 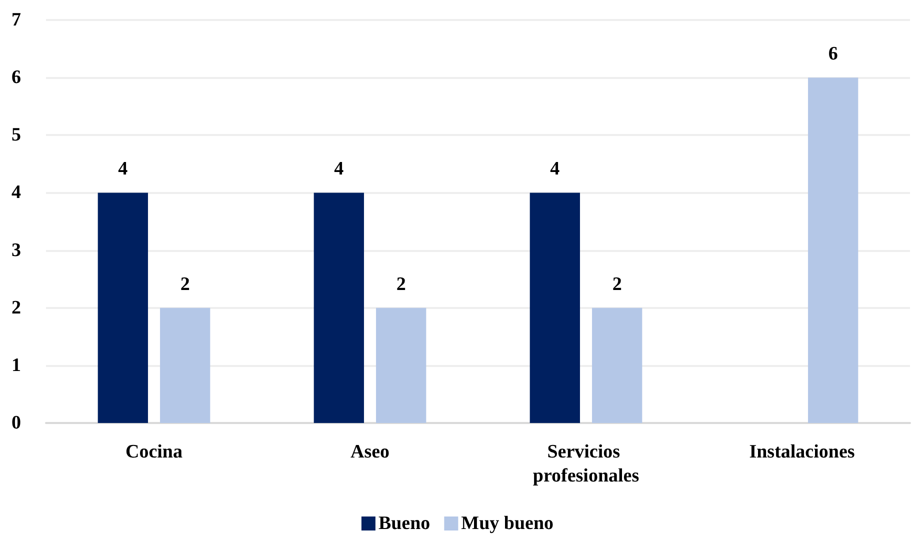 What do you see at coordinates (17, 20) in the screenshot?
I see `y-tick-label: 7` at bounding box center [17, 20].